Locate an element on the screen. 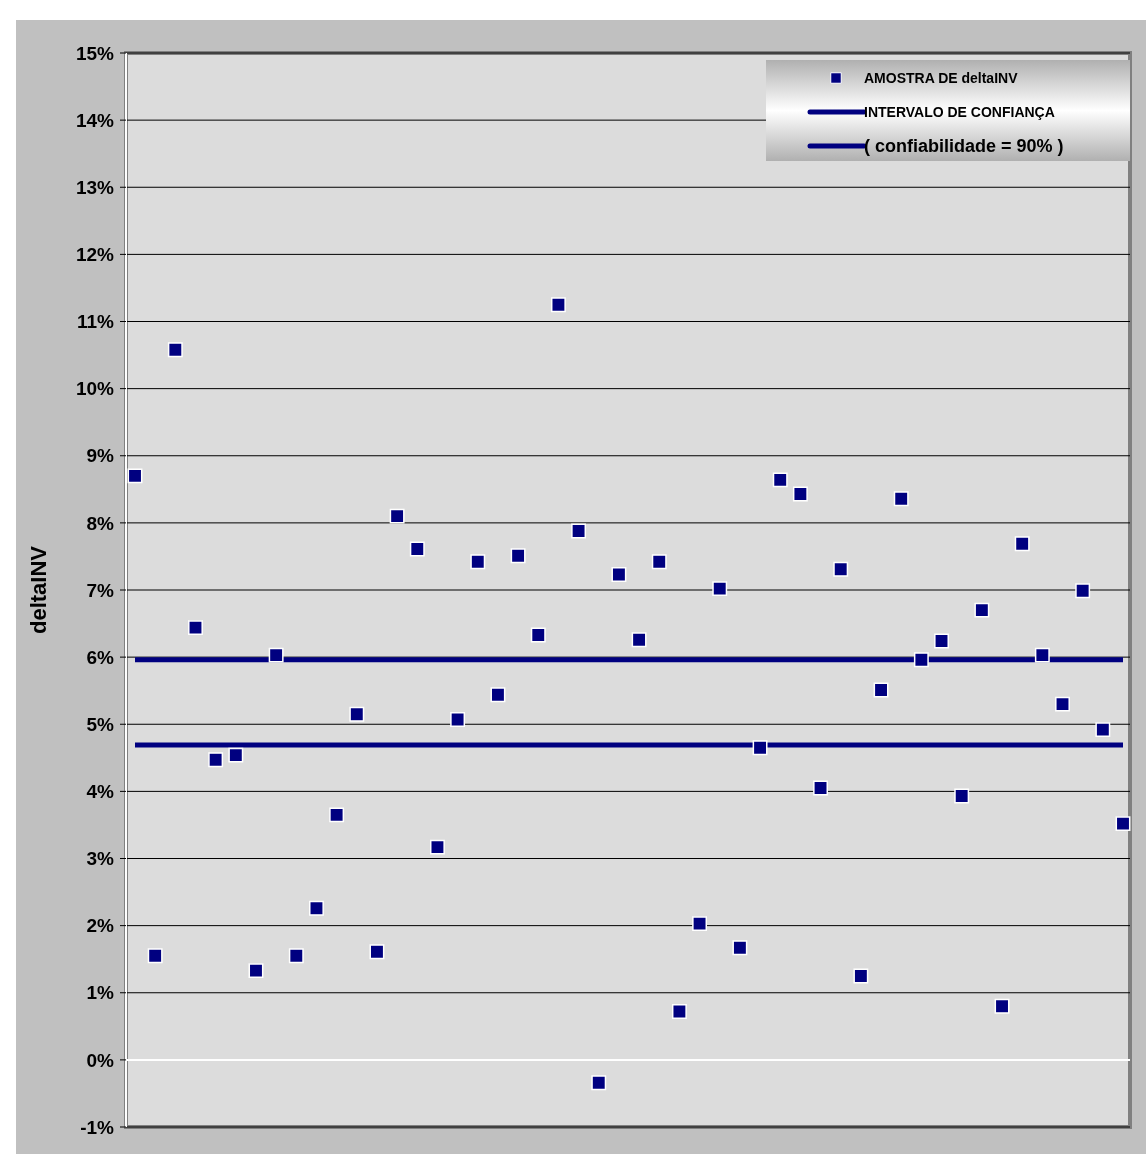 This screenshot has width=1146, height=1154. y-tick-label: 12% is located at coordinates (95, 255).